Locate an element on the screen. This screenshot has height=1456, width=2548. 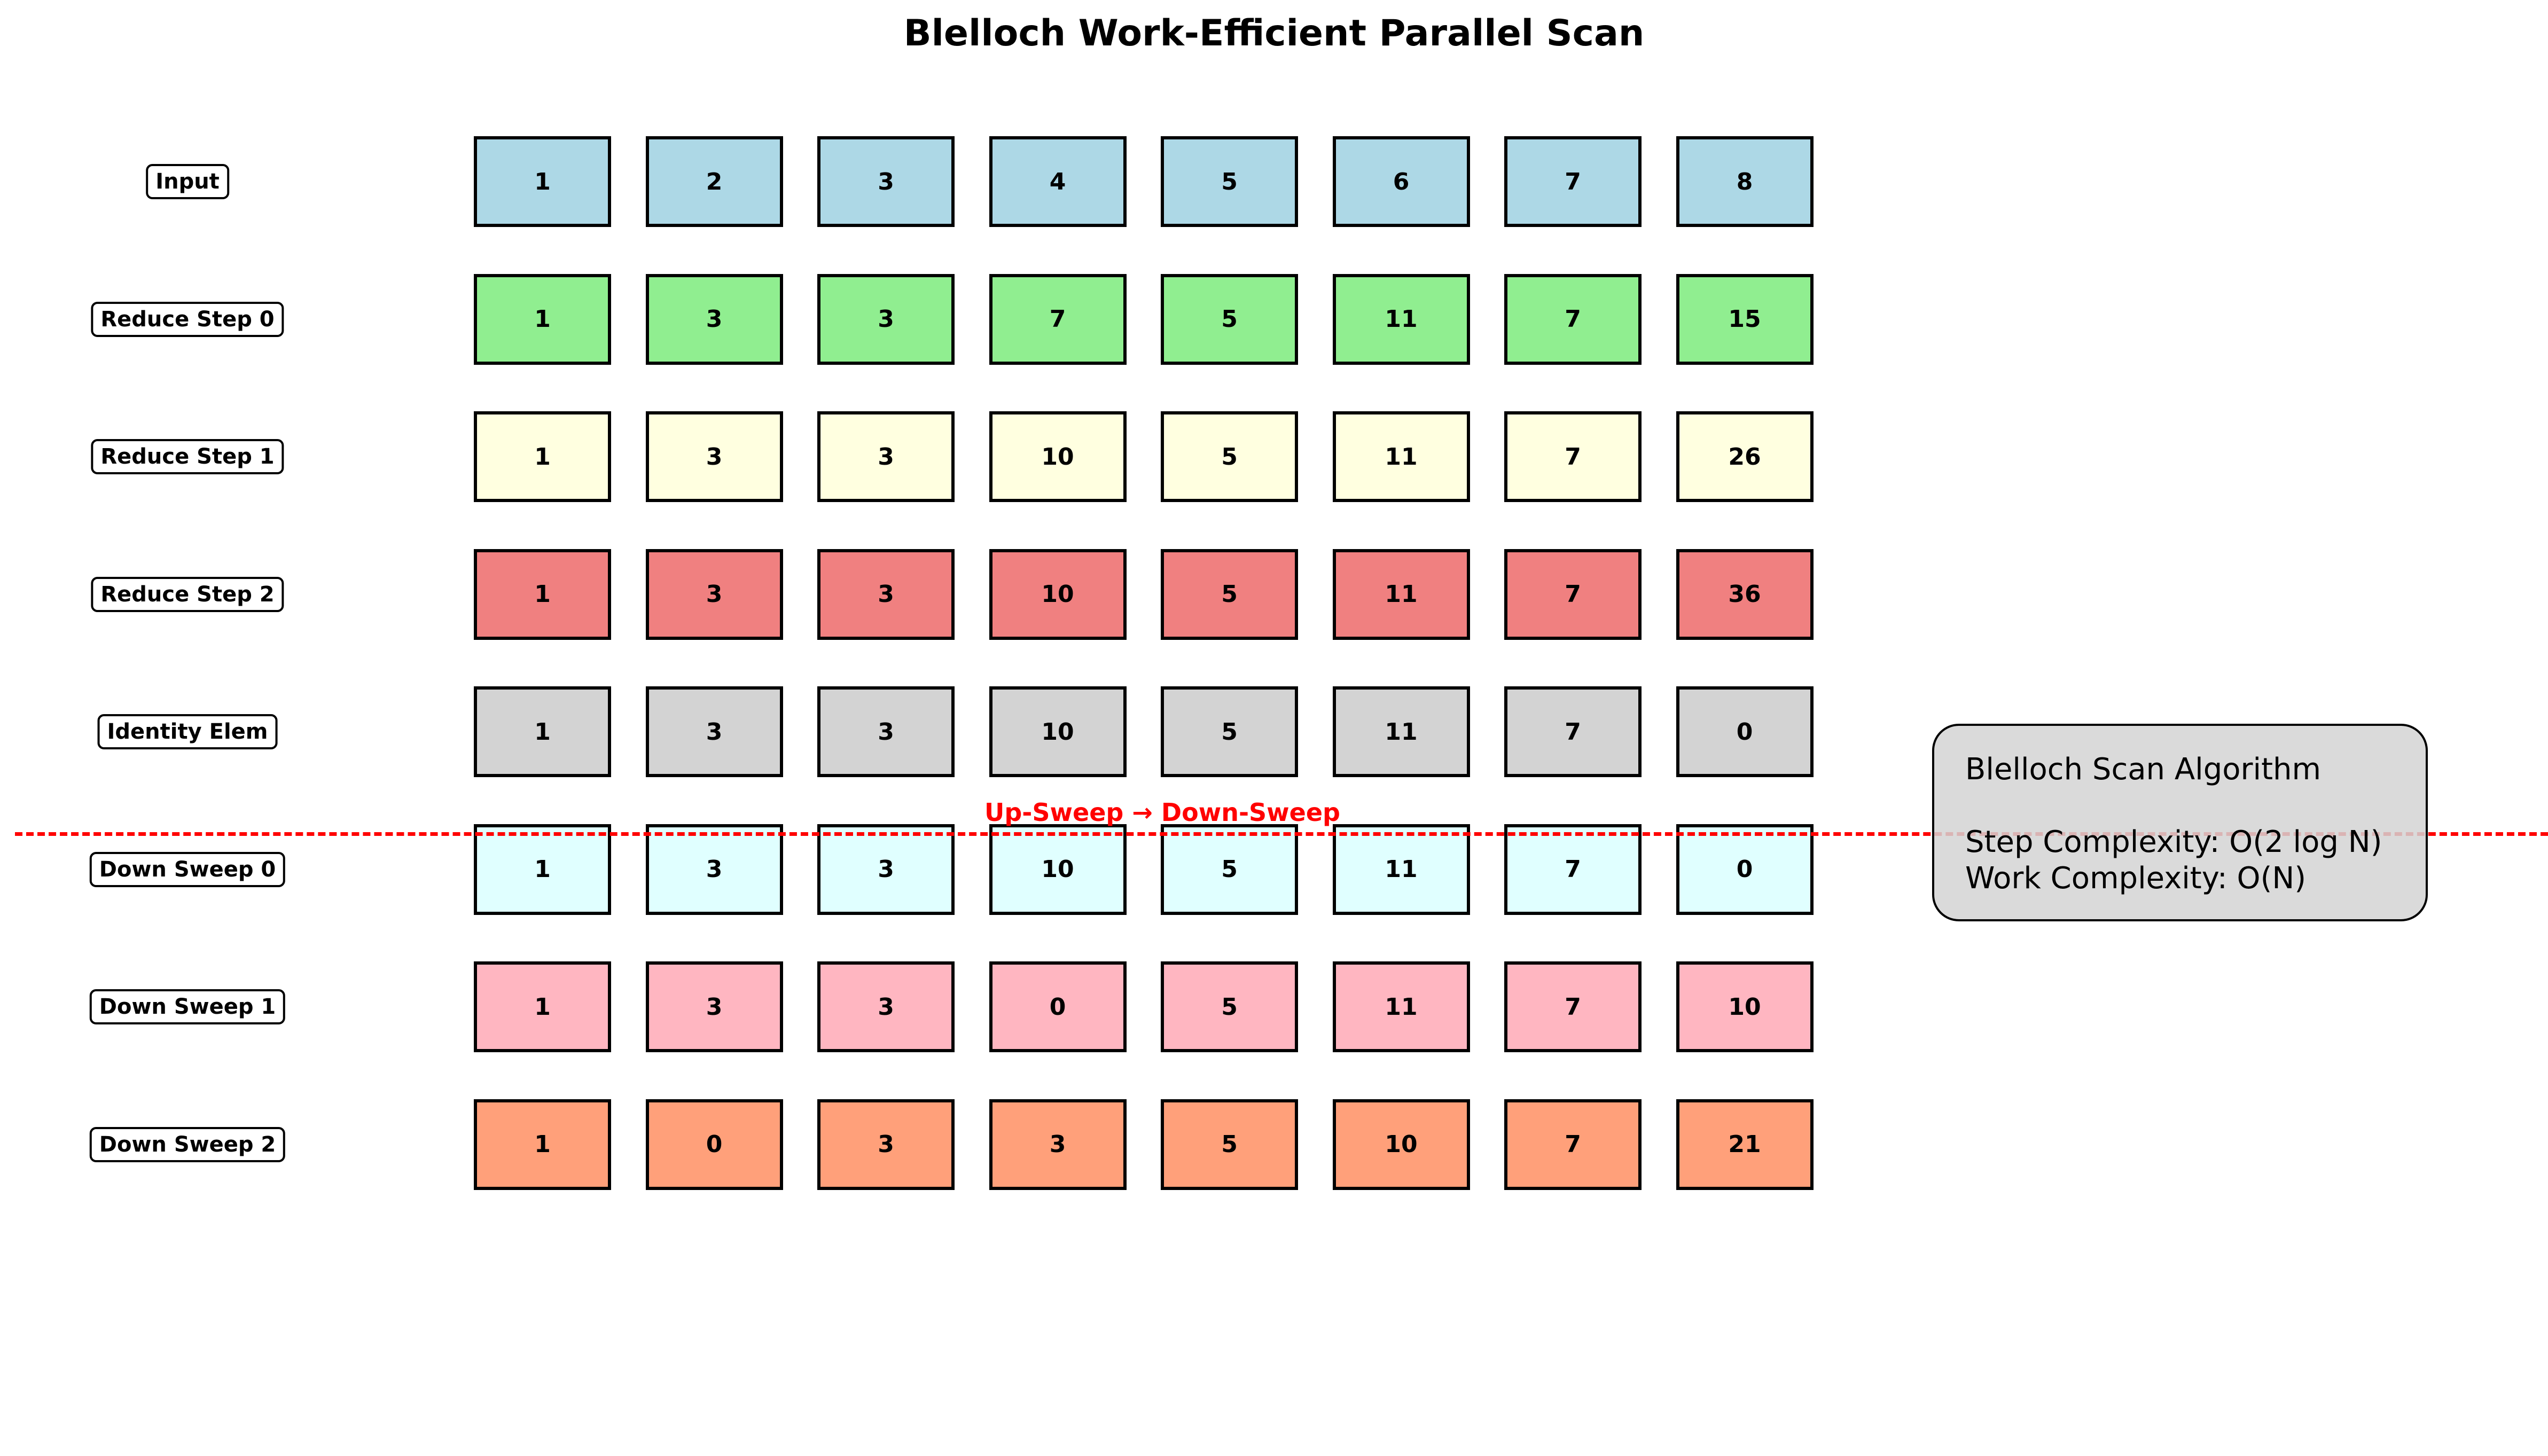
info-box-title: Blelloch Scan Algorithm is located at coordinates (2144, 769).